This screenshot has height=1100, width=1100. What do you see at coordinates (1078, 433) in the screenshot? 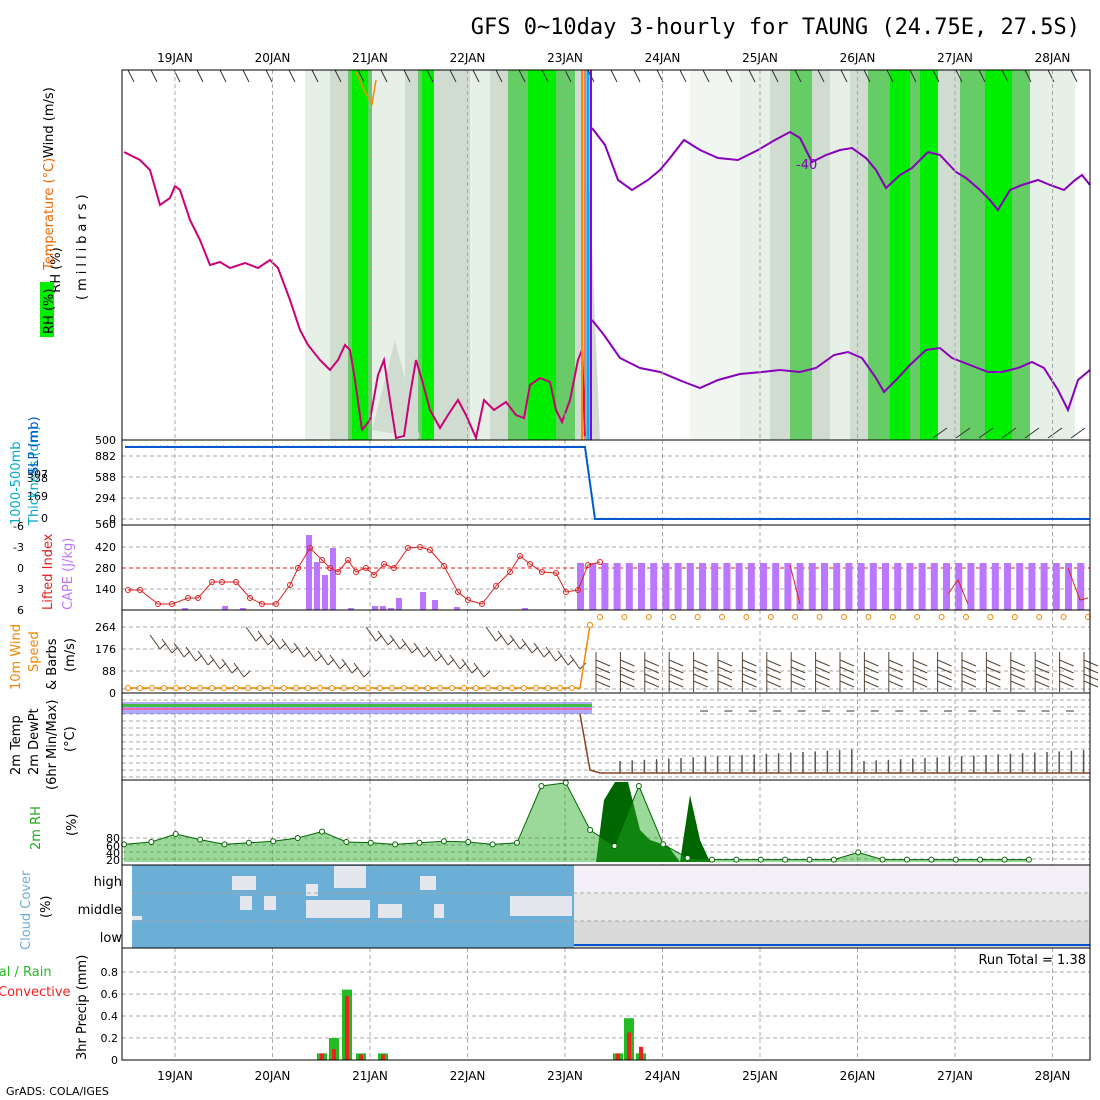
I see `lower-barb` at bounding box center [1078, 433].